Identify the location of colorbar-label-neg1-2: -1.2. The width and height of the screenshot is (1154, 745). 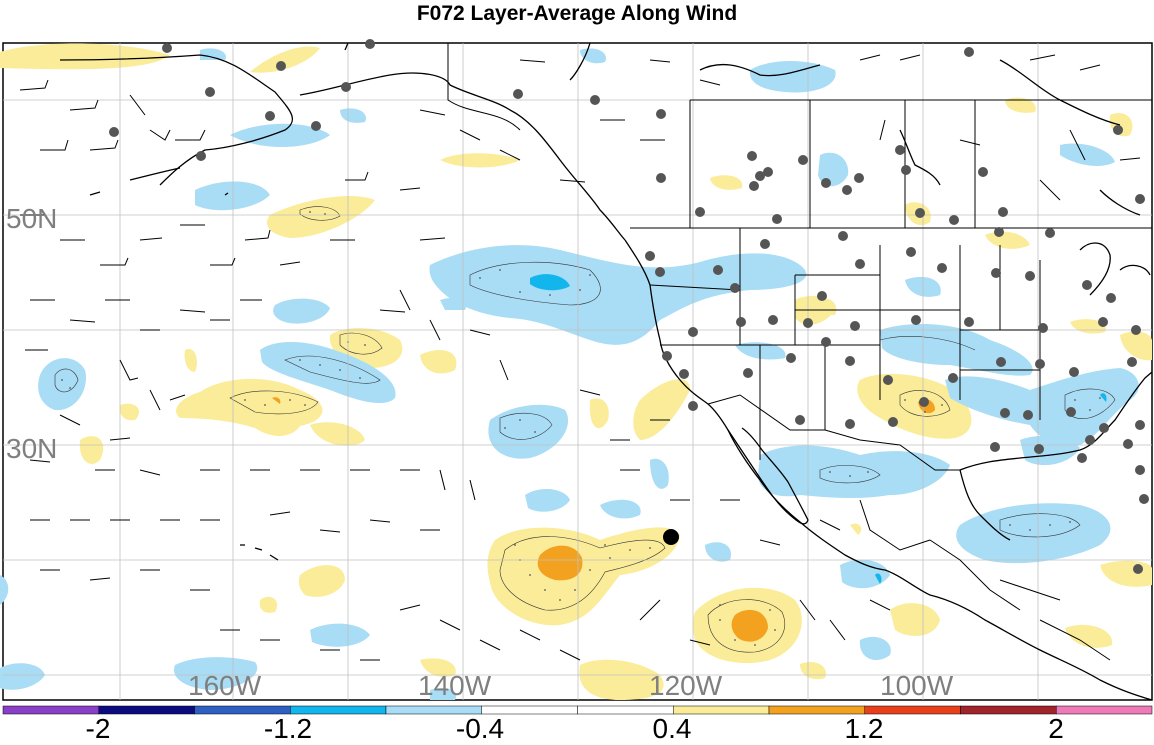
(288, 728).